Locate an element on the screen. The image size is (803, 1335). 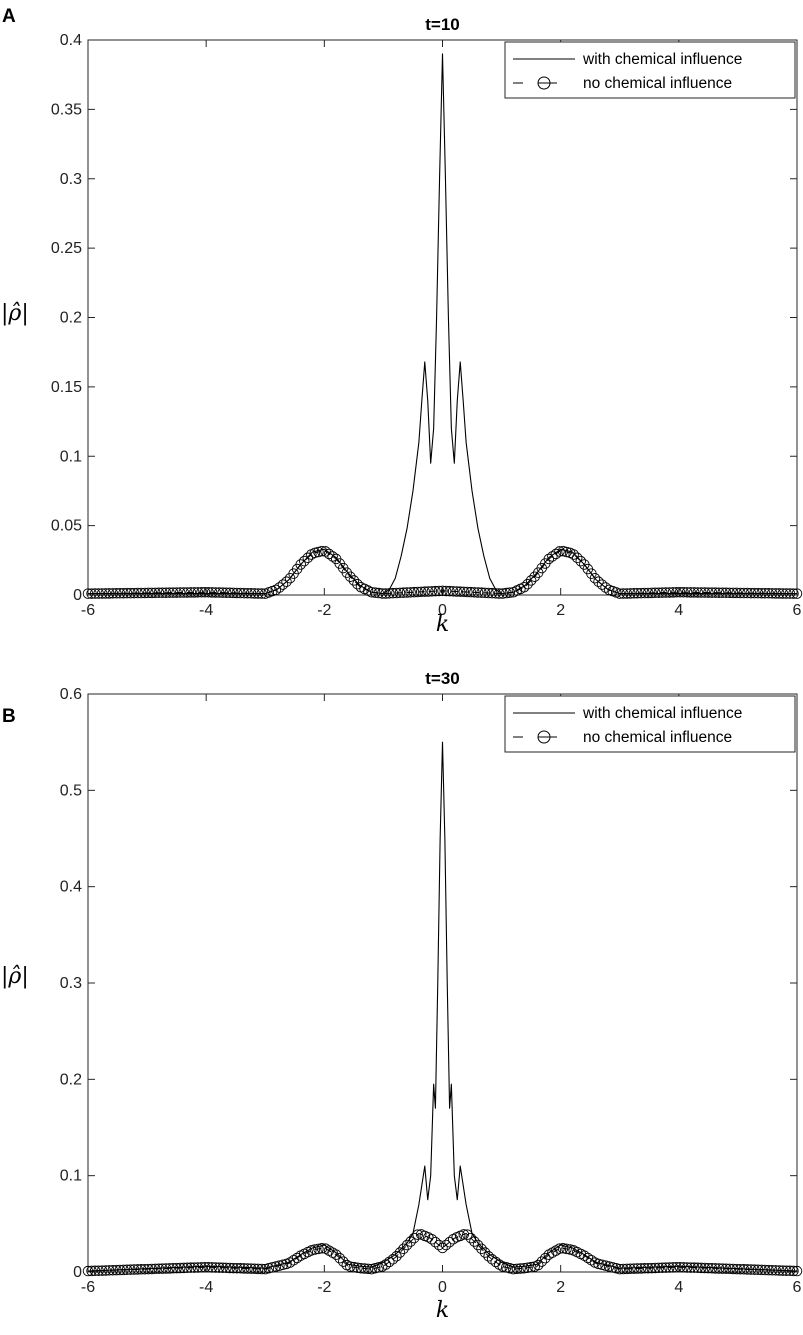
x-tick-label: -6 is located at coordinates (88, 1287).